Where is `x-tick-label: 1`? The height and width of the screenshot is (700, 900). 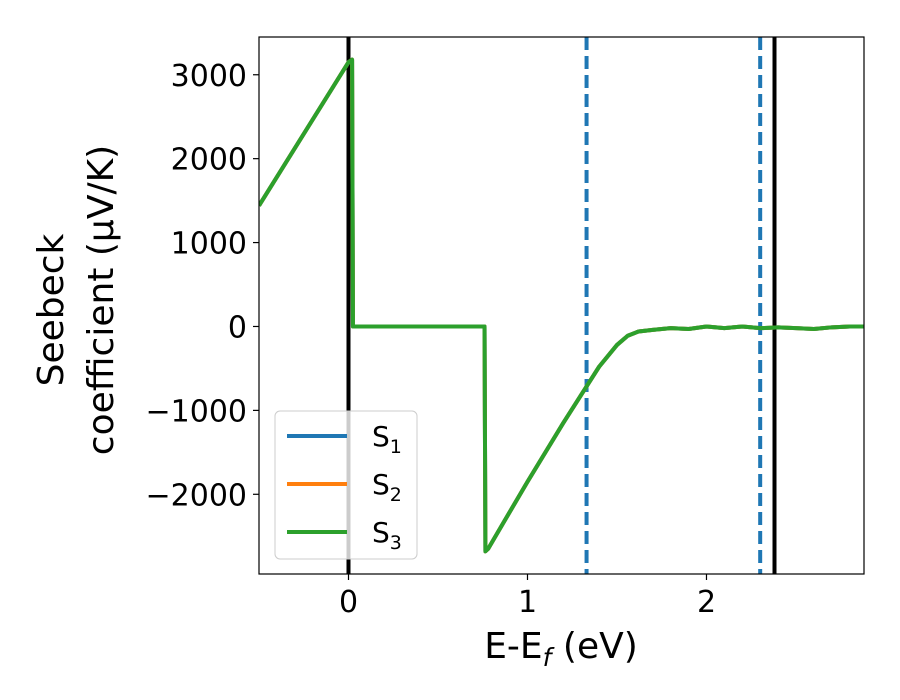
x-tick-label: 1 is located at coordinates (527, 602).